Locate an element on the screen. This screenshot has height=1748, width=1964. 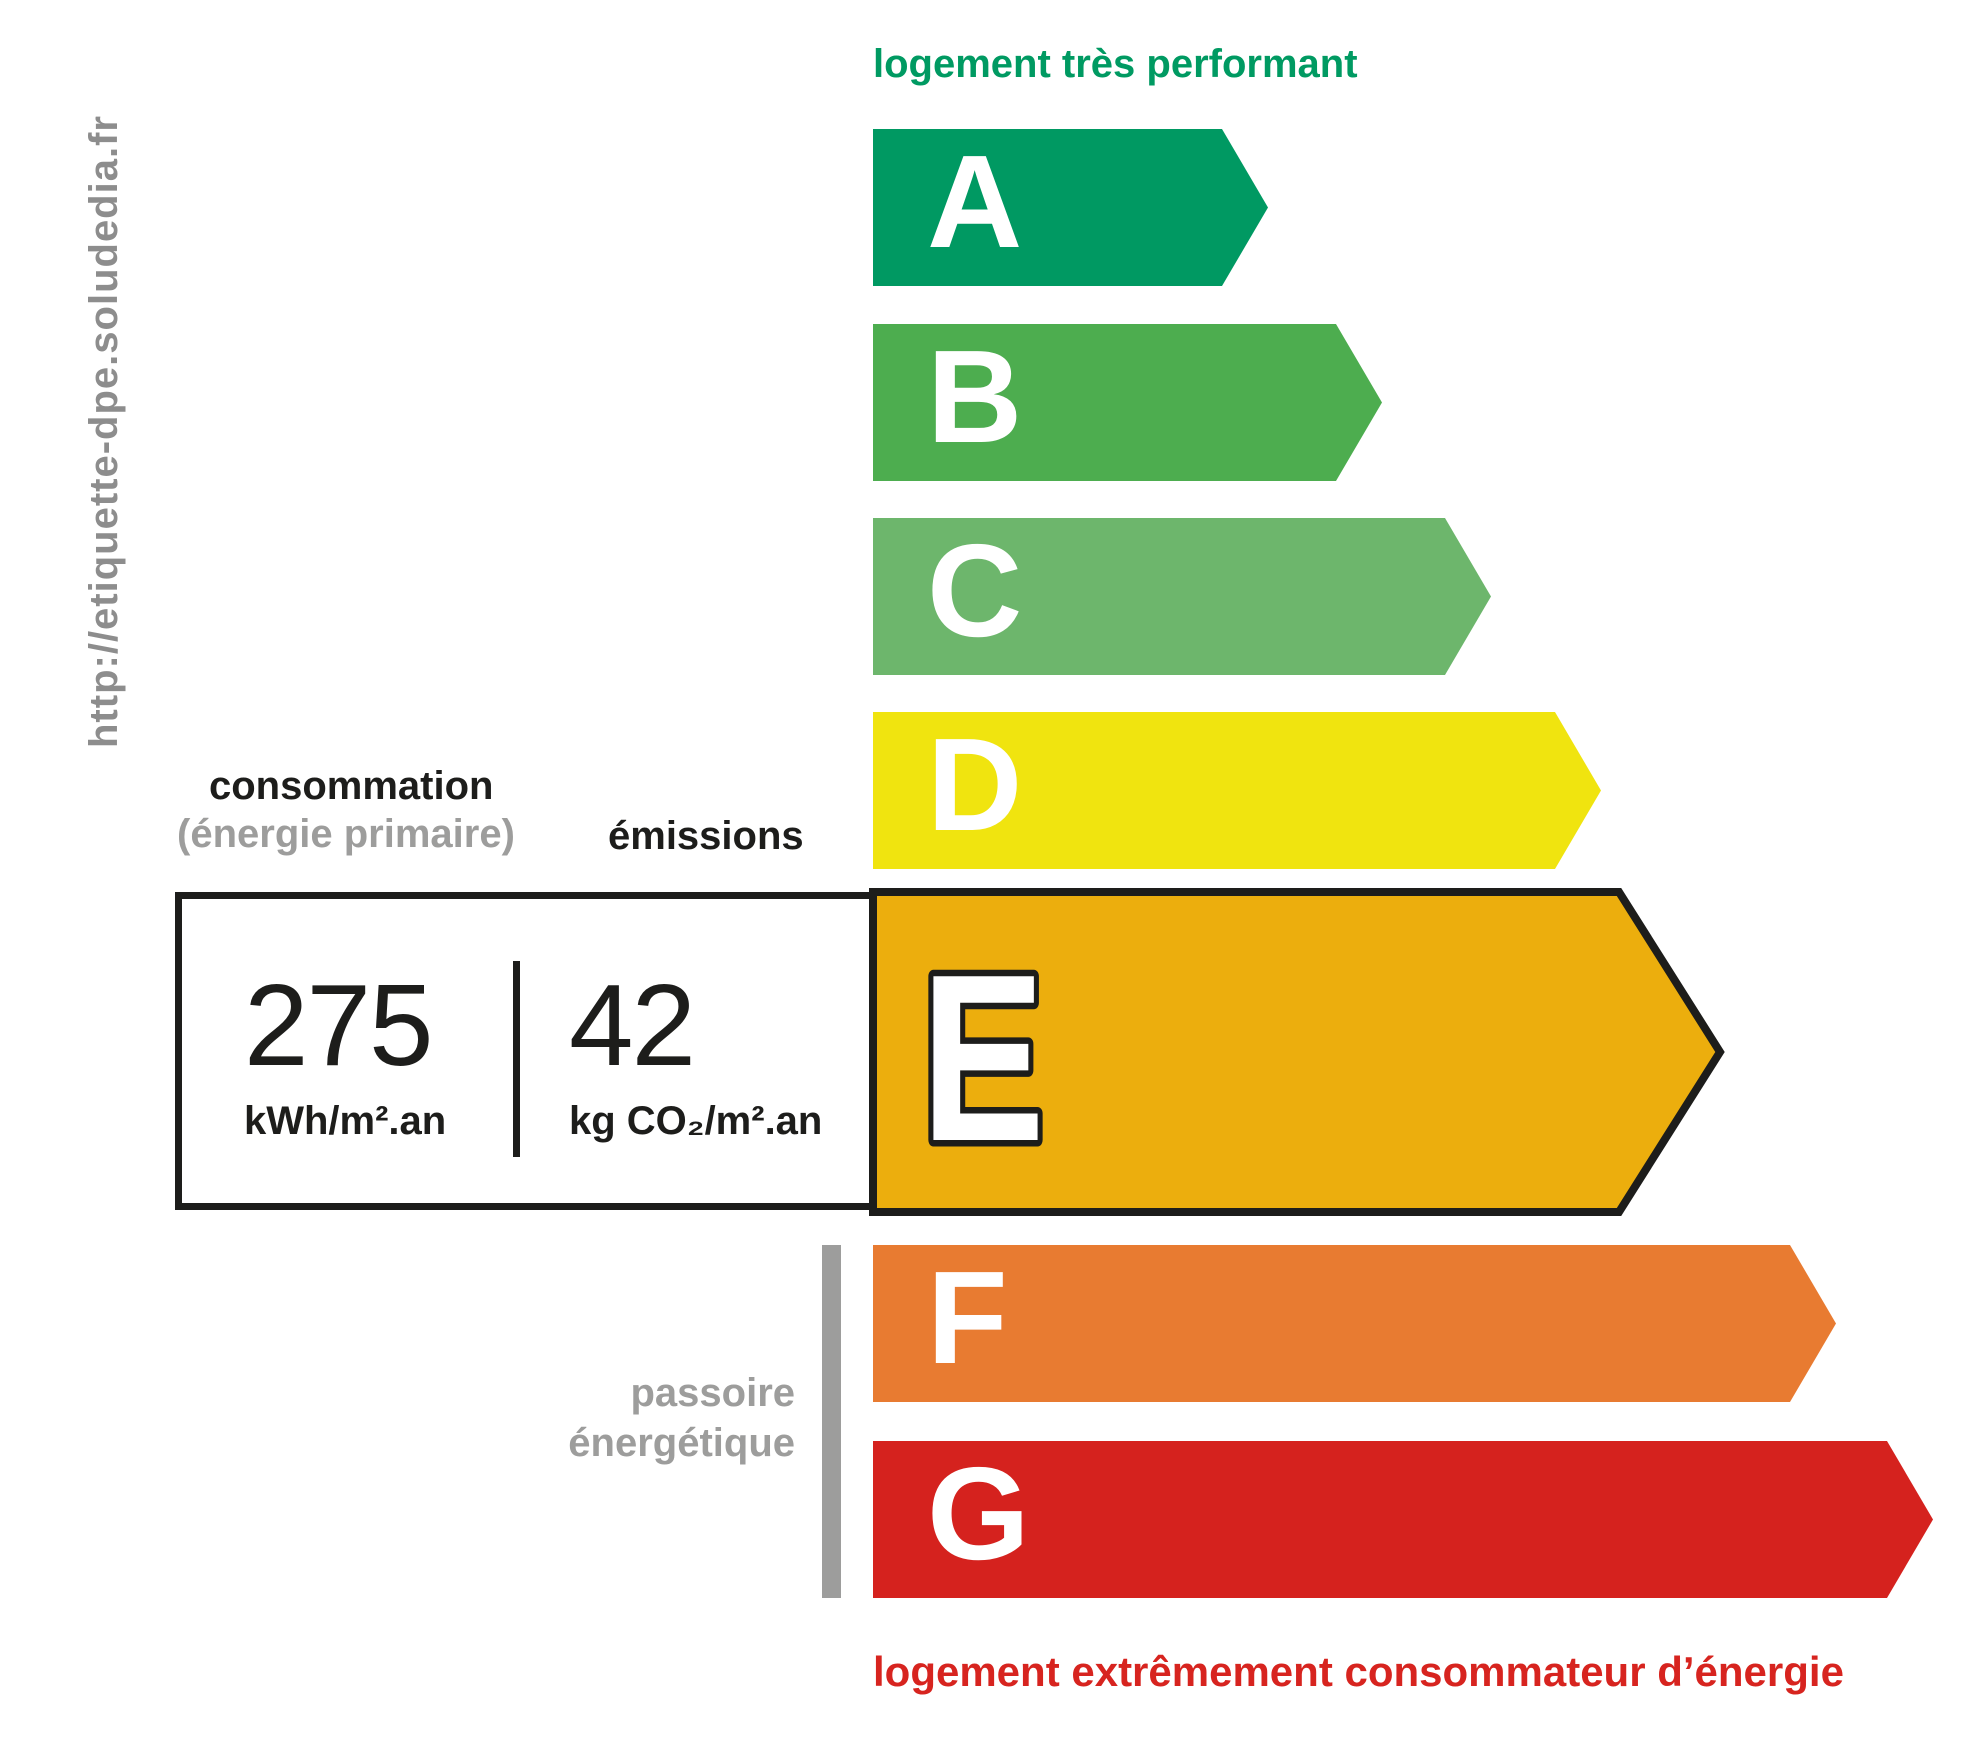
energy-bar-e: E is located at coordinates (1297, 1052).